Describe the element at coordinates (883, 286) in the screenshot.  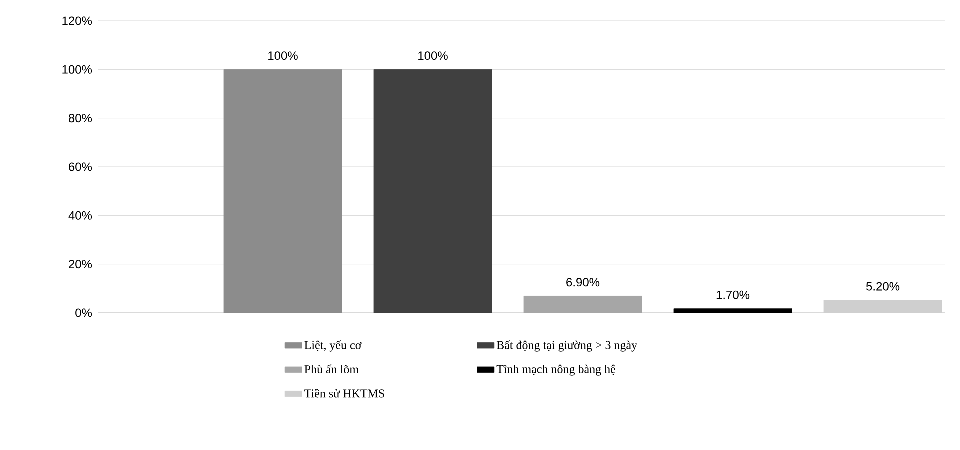
I see `data-label: 5.20%` at that location.